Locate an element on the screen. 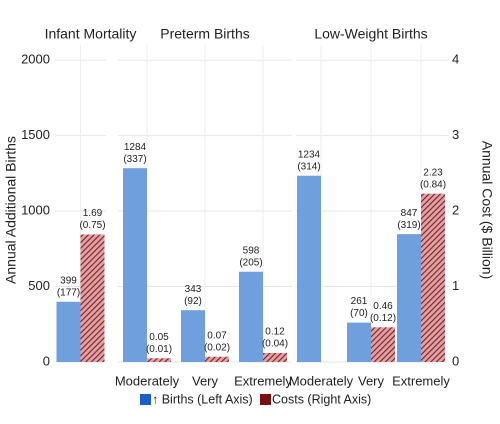  error-label: (314) is located at coordinates (308, 166).